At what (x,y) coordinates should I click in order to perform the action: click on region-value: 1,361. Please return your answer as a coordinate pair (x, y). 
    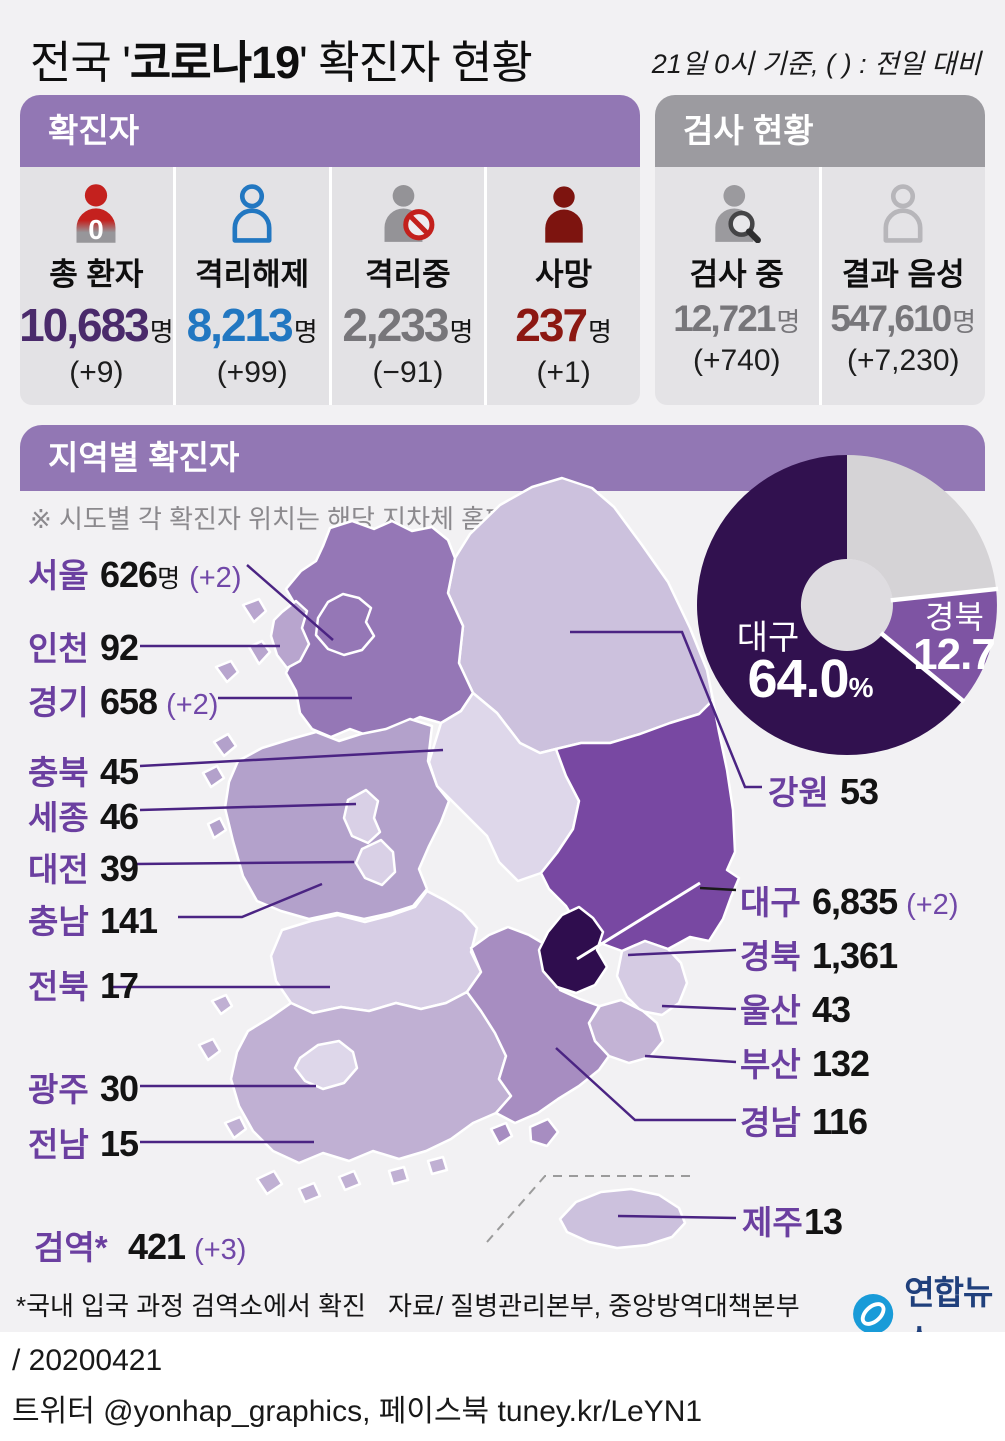
    Looking at the image, I should click on (855, 955).